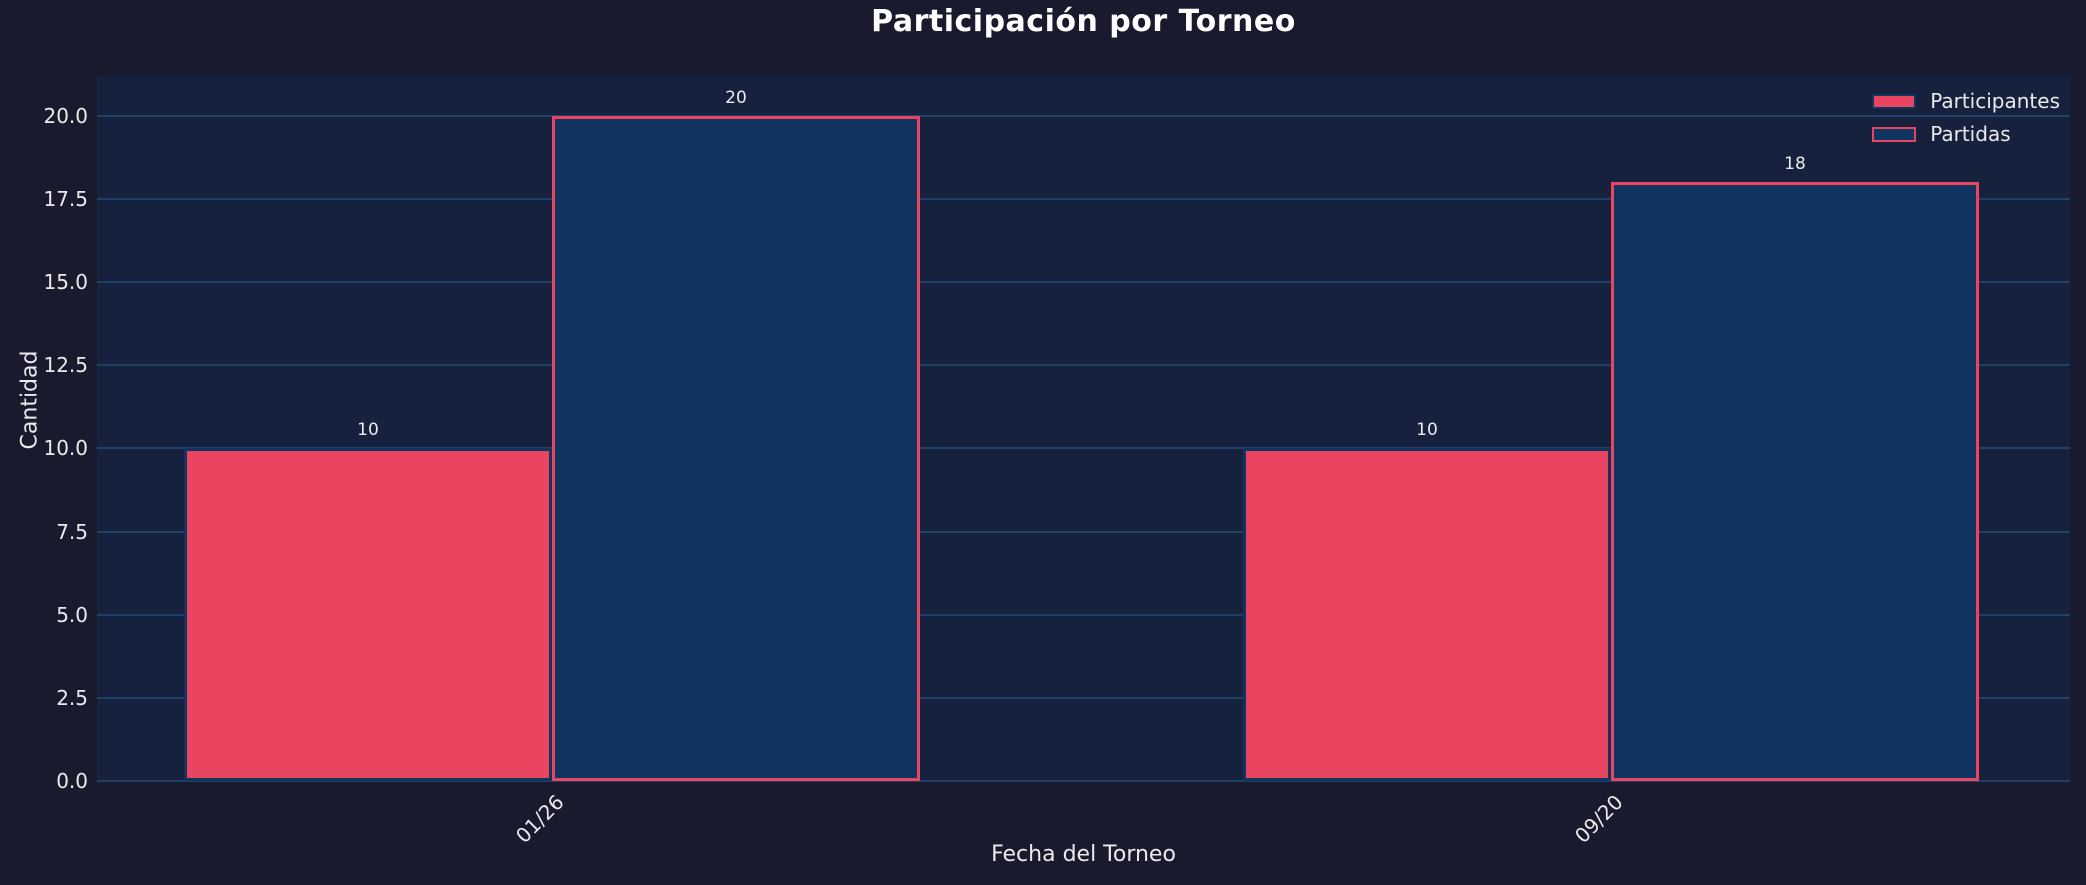  What do you see at coordinates (1795, 164) in the screenshot?
I see `bar-value-label: 18` at bounding box center [1795, 164].